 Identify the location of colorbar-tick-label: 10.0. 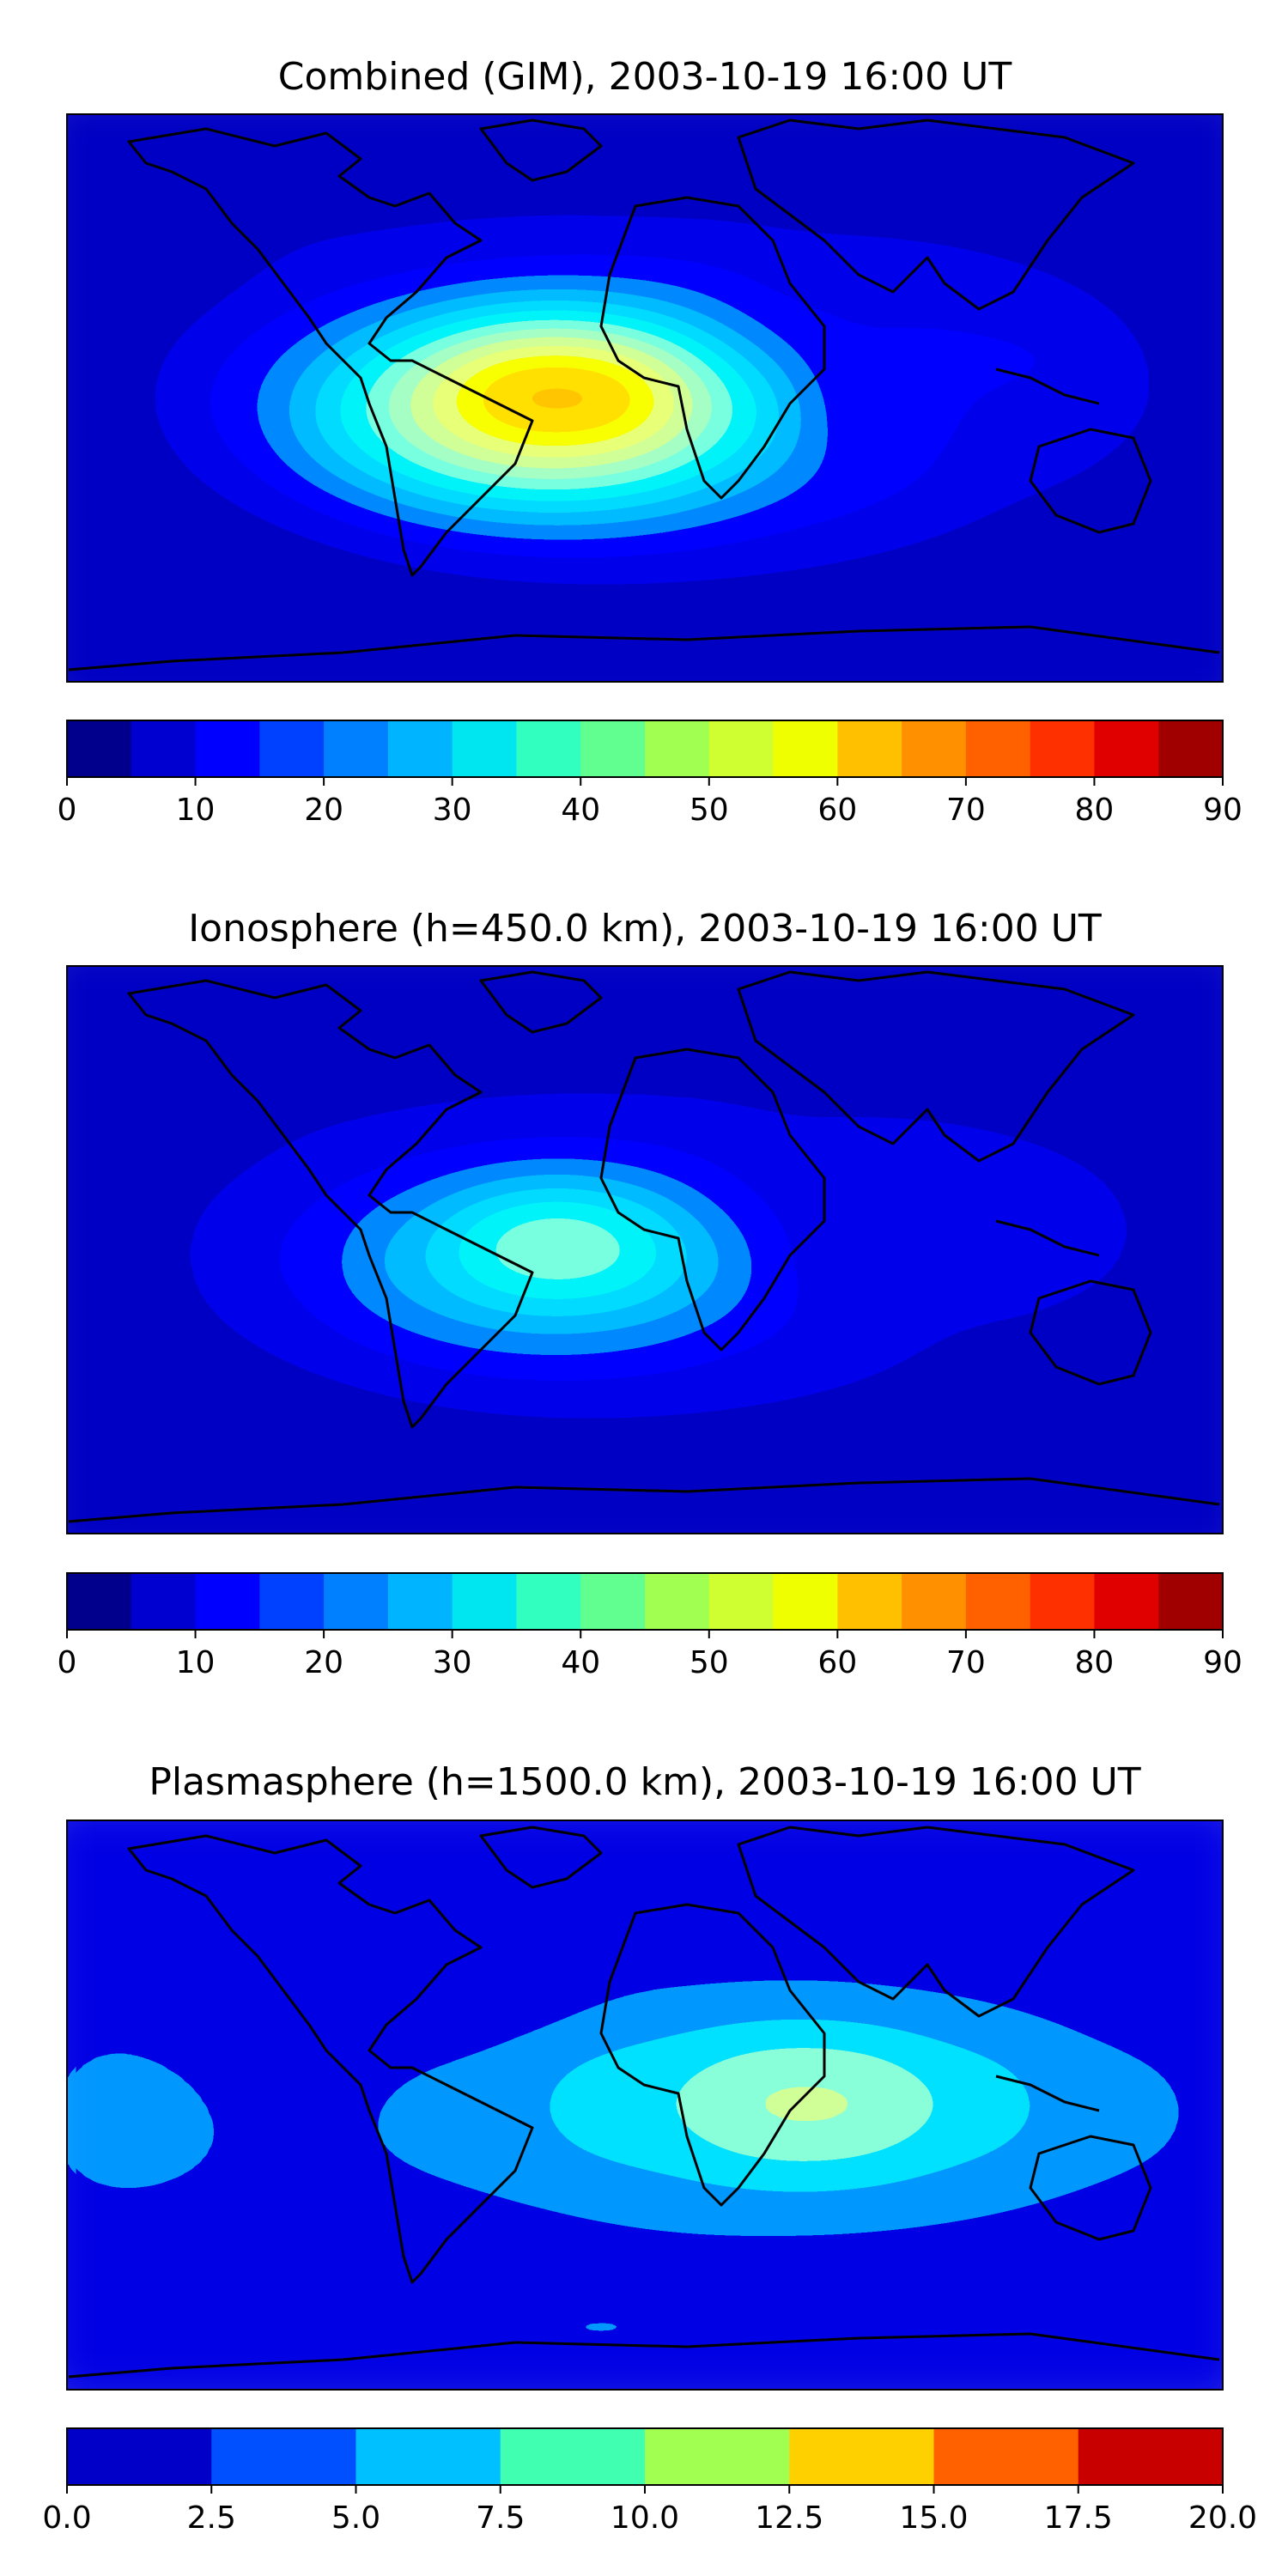
(645, 2518).